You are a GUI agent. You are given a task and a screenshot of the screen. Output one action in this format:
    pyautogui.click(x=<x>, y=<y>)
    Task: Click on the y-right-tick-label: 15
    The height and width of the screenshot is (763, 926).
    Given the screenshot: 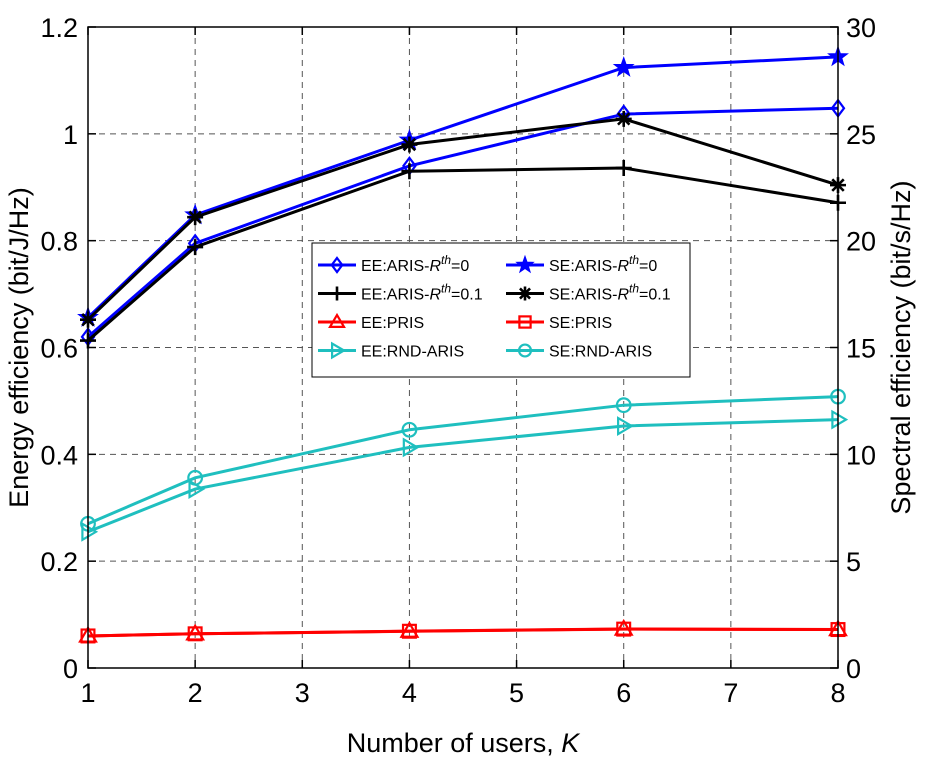 What is the action you would take?
    pyautogui.click(x=861, y=349)
    